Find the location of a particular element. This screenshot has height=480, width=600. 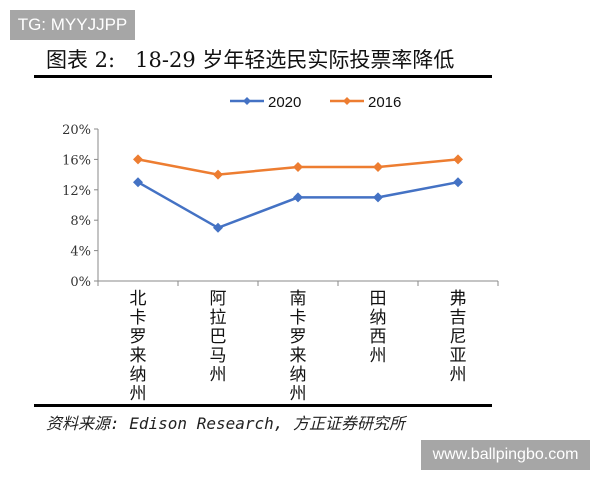

figure-title: 图表 2: 18-29 岁年轻选民实际投票率降低 is located at coordinates (250, 60).